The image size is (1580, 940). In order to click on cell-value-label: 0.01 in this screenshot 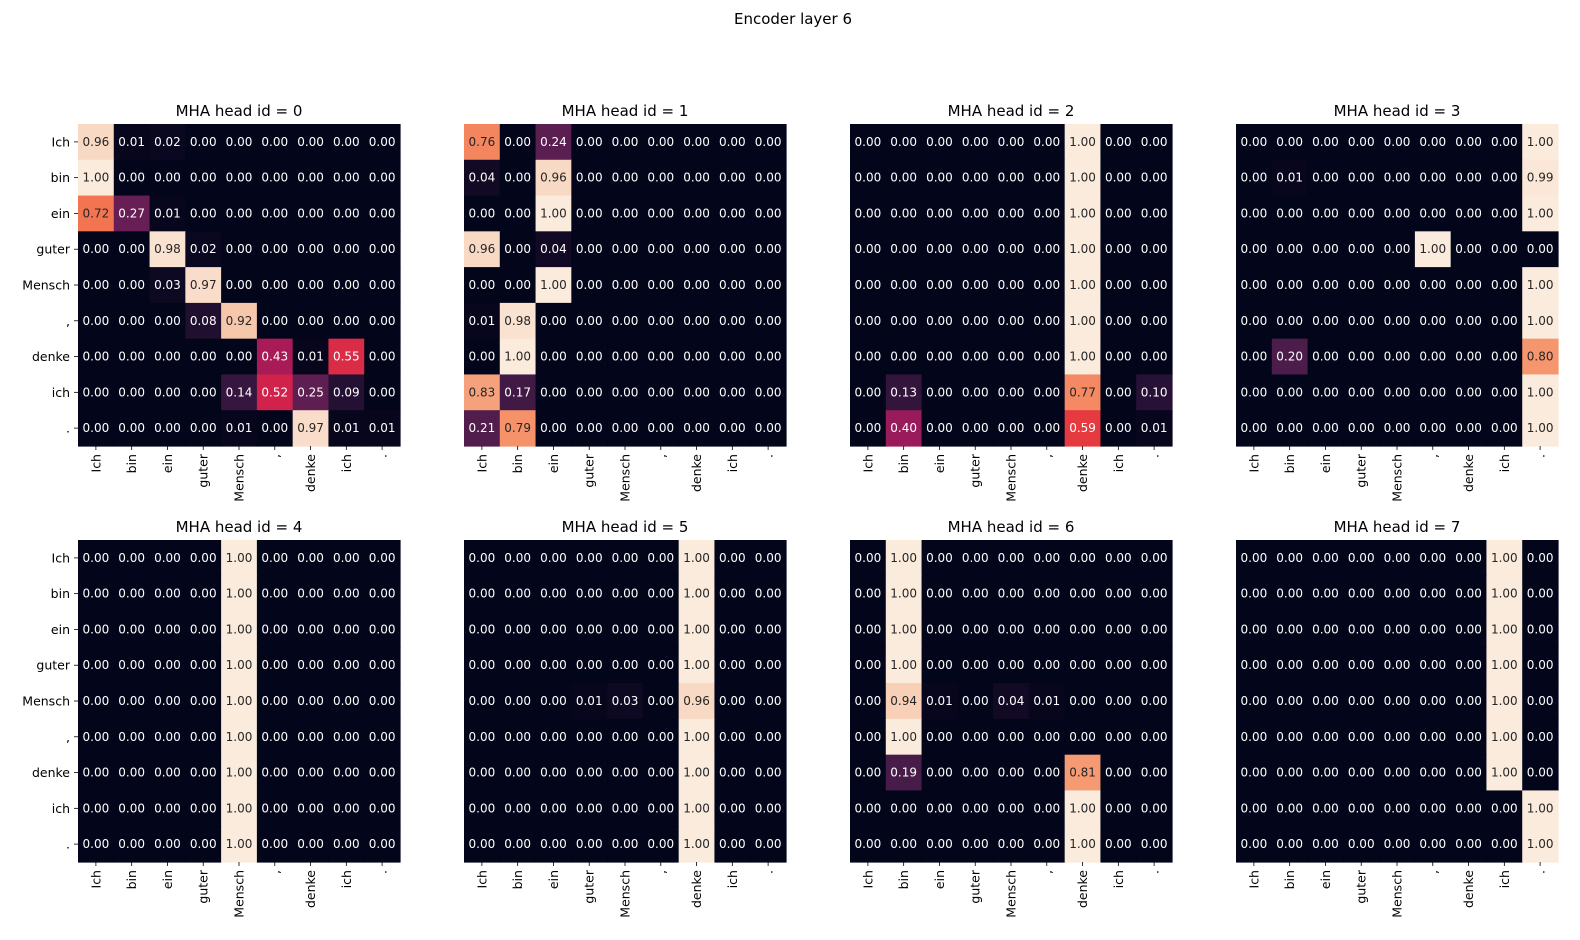, I will do `click(1154, 428)`.